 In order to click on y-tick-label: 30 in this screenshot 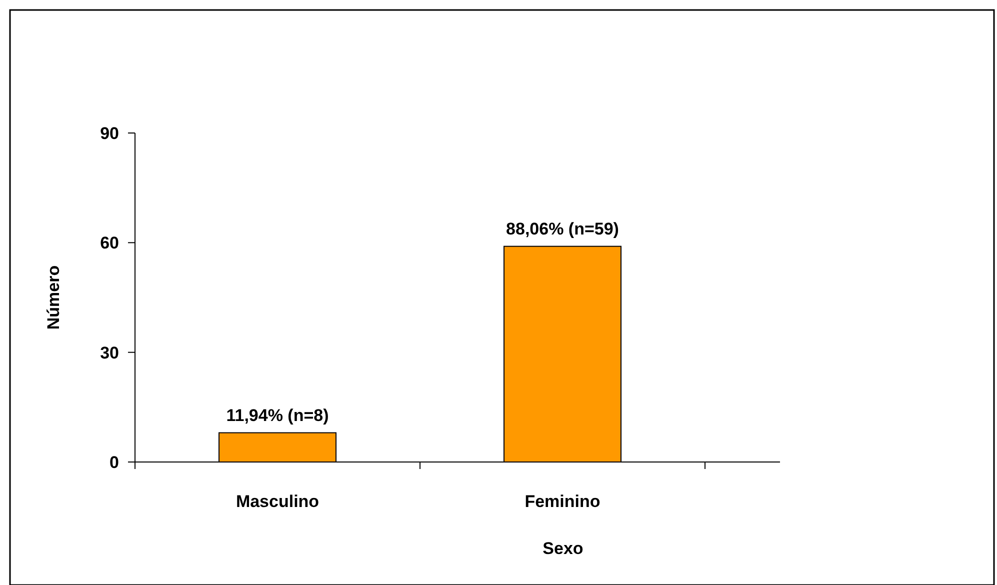, I will do `click(109, 352)`.